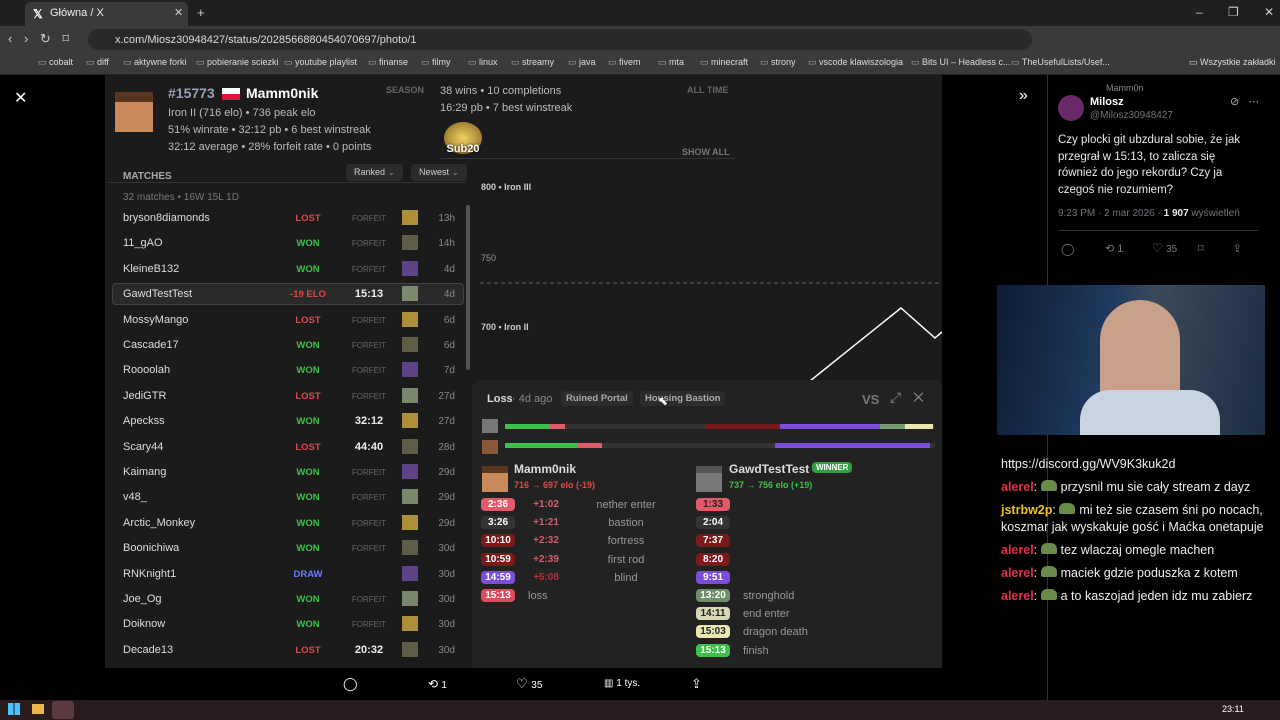  Describe the element at coordinates (21, 98) in the screenshot. I see `close-photo: ✕` at that location.